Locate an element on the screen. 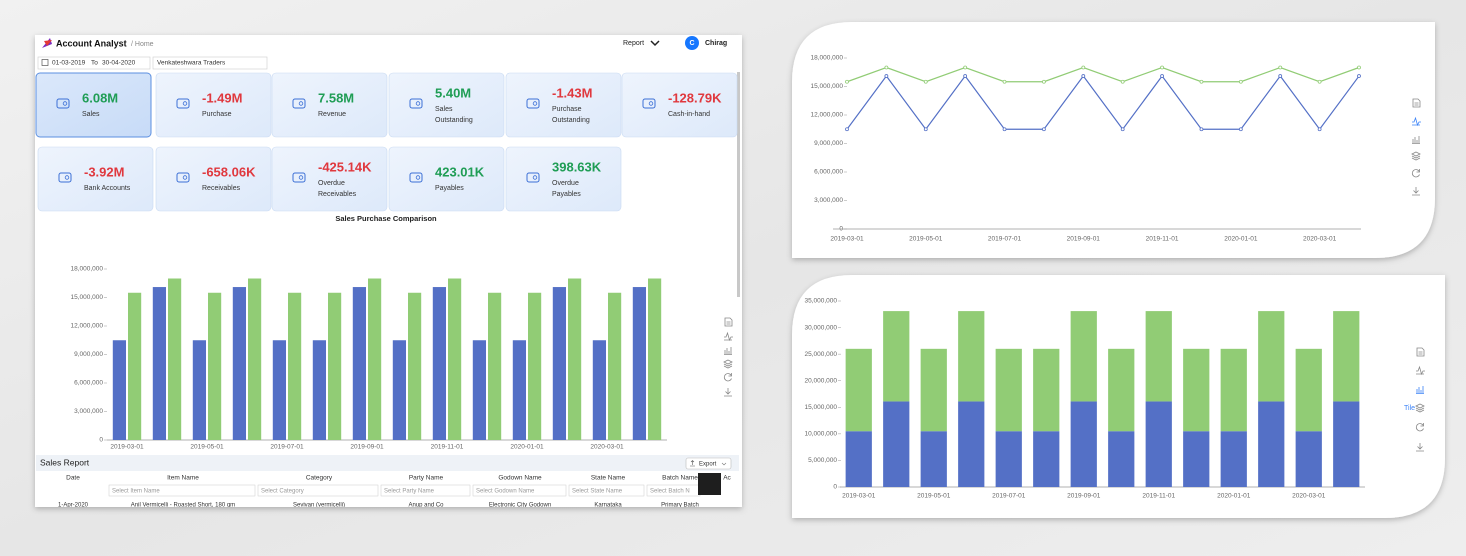 This screenshot has width=1466, height=556. kpi-label: Purchase is located at coordinates (217, 114).